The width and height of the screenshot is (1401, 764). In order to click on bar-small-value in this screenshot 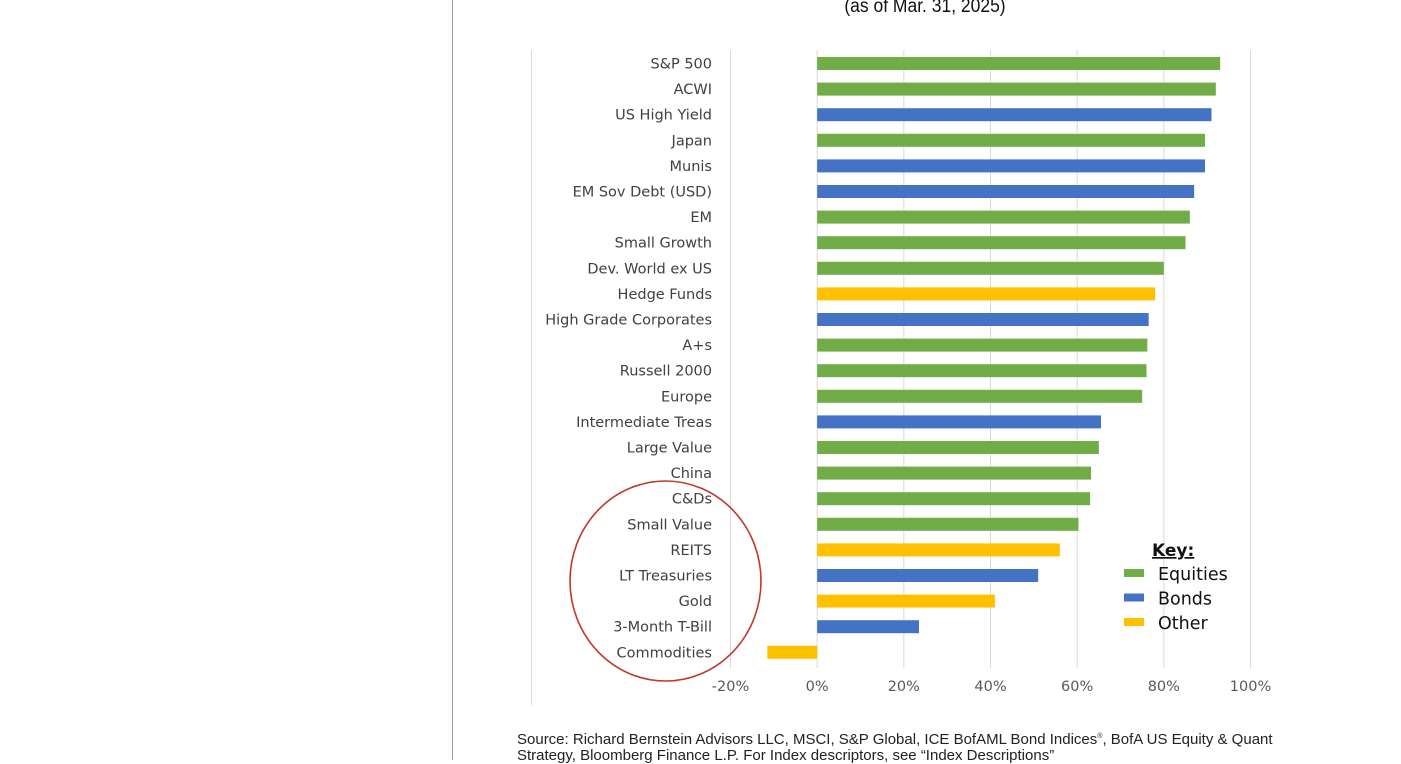, I will do `click(948, 524)`.